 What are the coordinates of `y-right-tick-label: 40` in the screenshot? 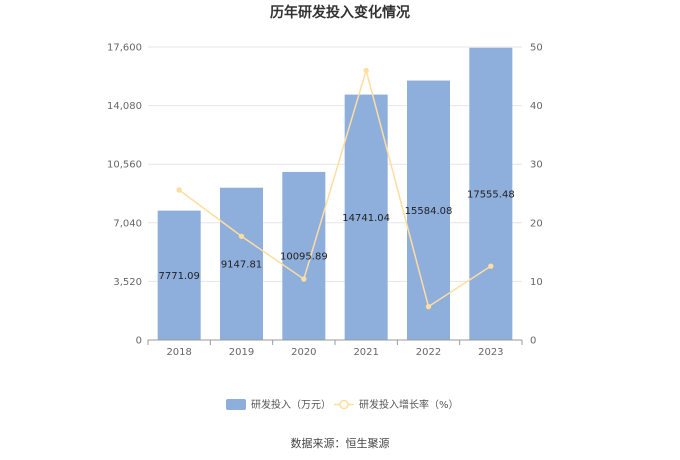 It's located at (536, 106).